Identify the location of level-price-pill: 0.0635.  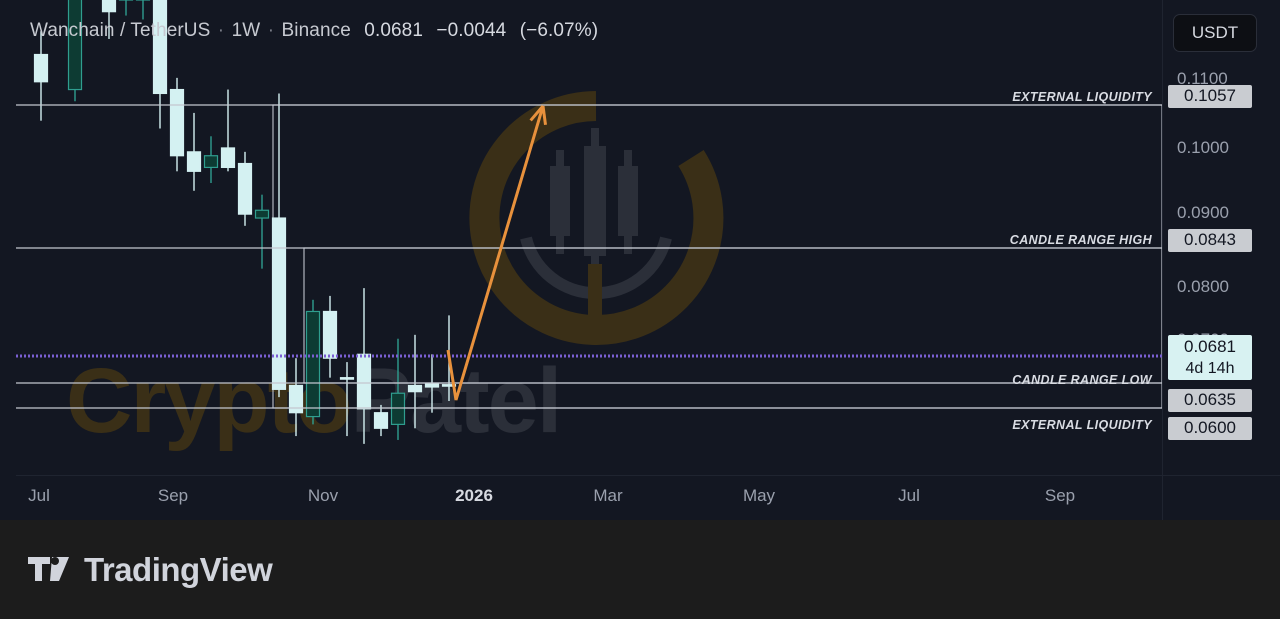
(1210, 400).